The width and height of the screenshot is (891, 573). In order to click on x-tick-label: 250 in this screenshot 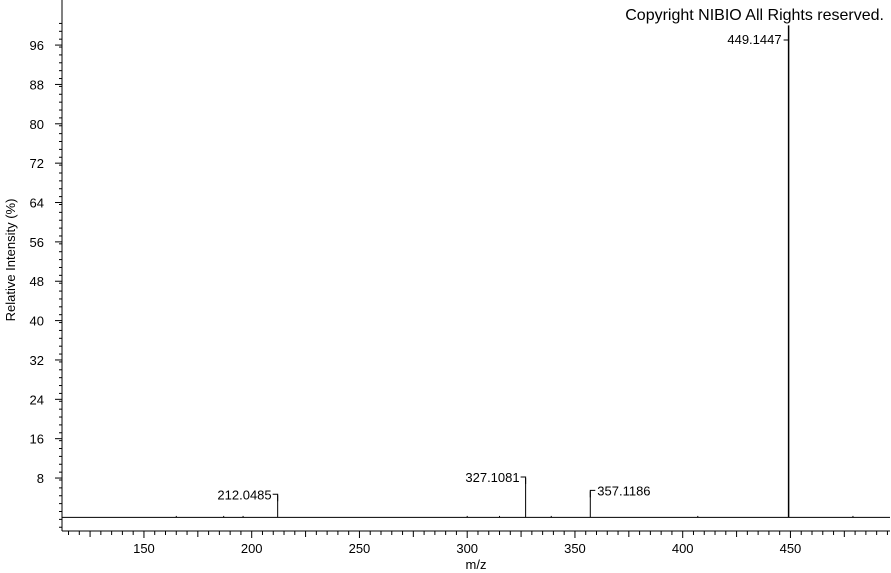, I will do `click(360, 548)`.